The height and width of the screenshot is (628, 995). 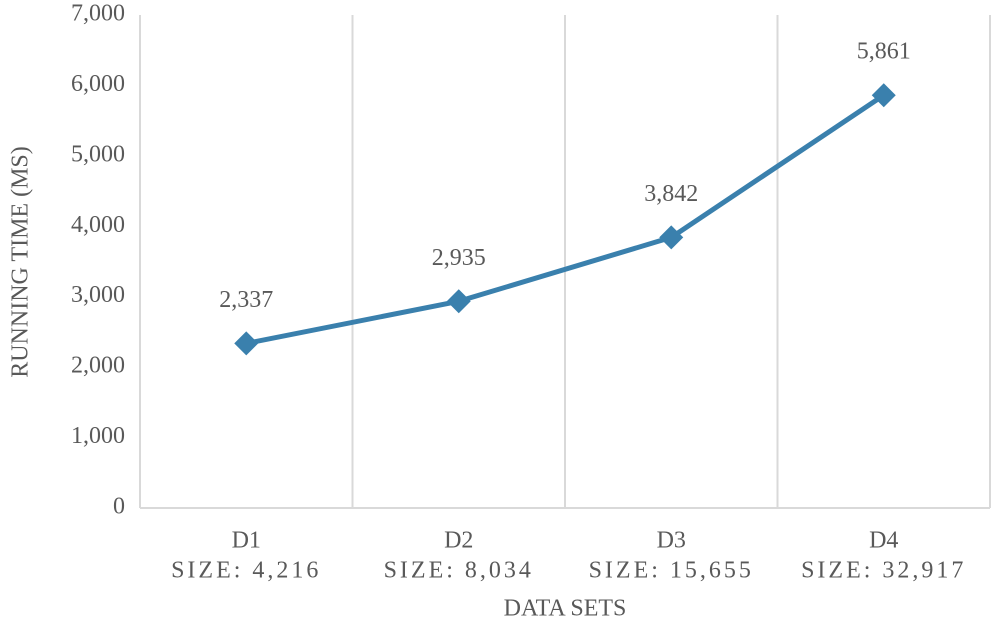 What do you see at coordinates (21, 262) in the screenshot?
I see `y-axis-title: RUNNING TIME (MS)` at bounding box center [21, 262].